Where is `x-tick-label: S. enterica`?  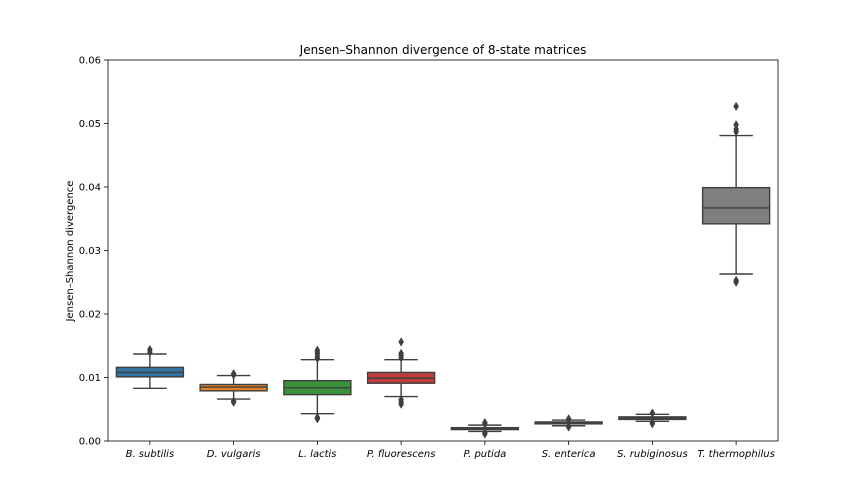 x-tick-label: S. enterica is located at coordinates (569, 454).